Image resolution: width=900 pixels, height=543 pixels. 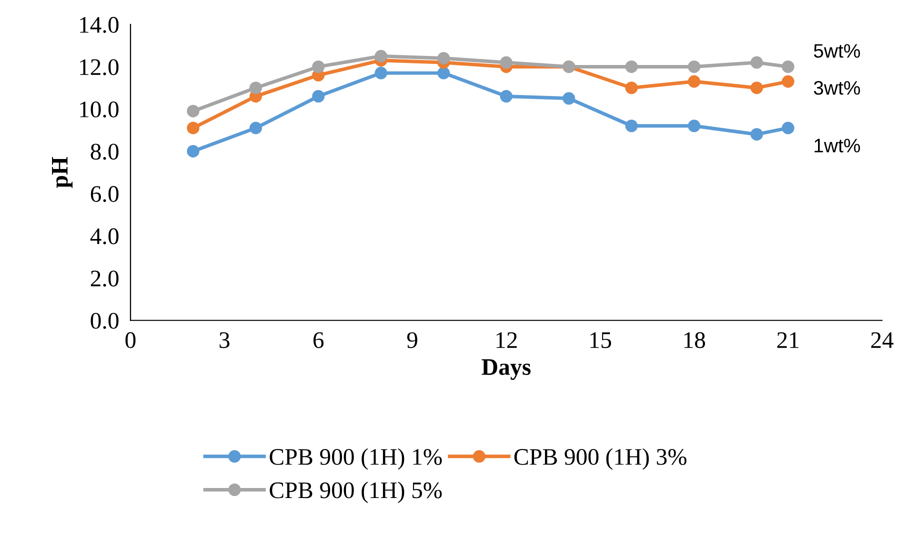 What do you see at coordinates (104, 320) in the screenshot?
I see `y-tick-label: 0.0` at bounding box center [104, 320].